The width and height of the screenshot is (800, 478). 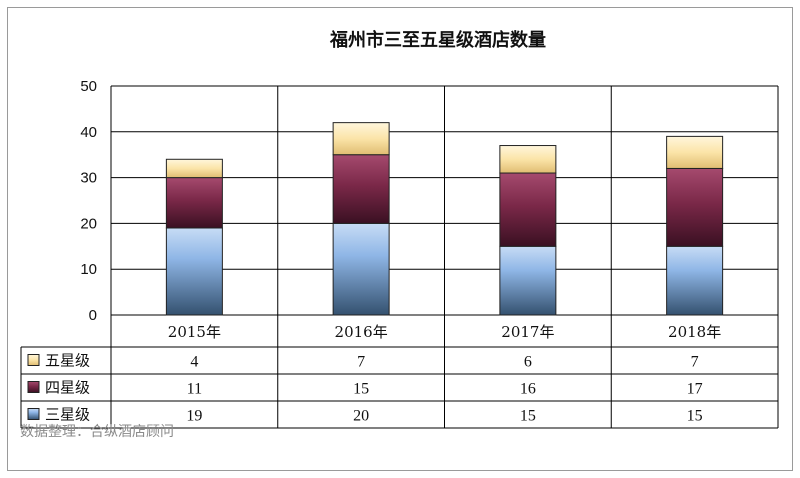 I want to click on legend-label: 四星级, so click(x=67, y=388).